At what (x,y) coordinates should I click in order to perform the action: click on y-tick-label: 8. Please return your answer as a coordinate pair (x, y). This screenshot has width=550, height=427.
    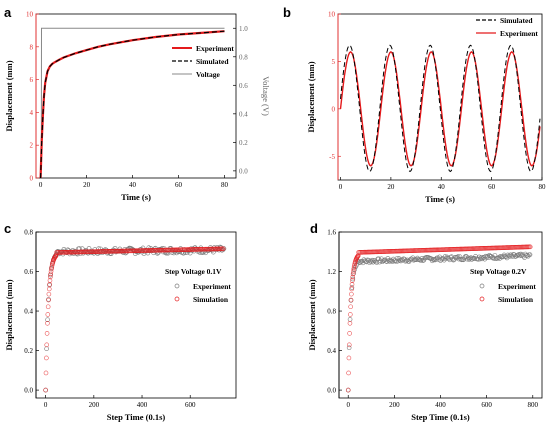
    Looking at the image, I should click on (32, 47).